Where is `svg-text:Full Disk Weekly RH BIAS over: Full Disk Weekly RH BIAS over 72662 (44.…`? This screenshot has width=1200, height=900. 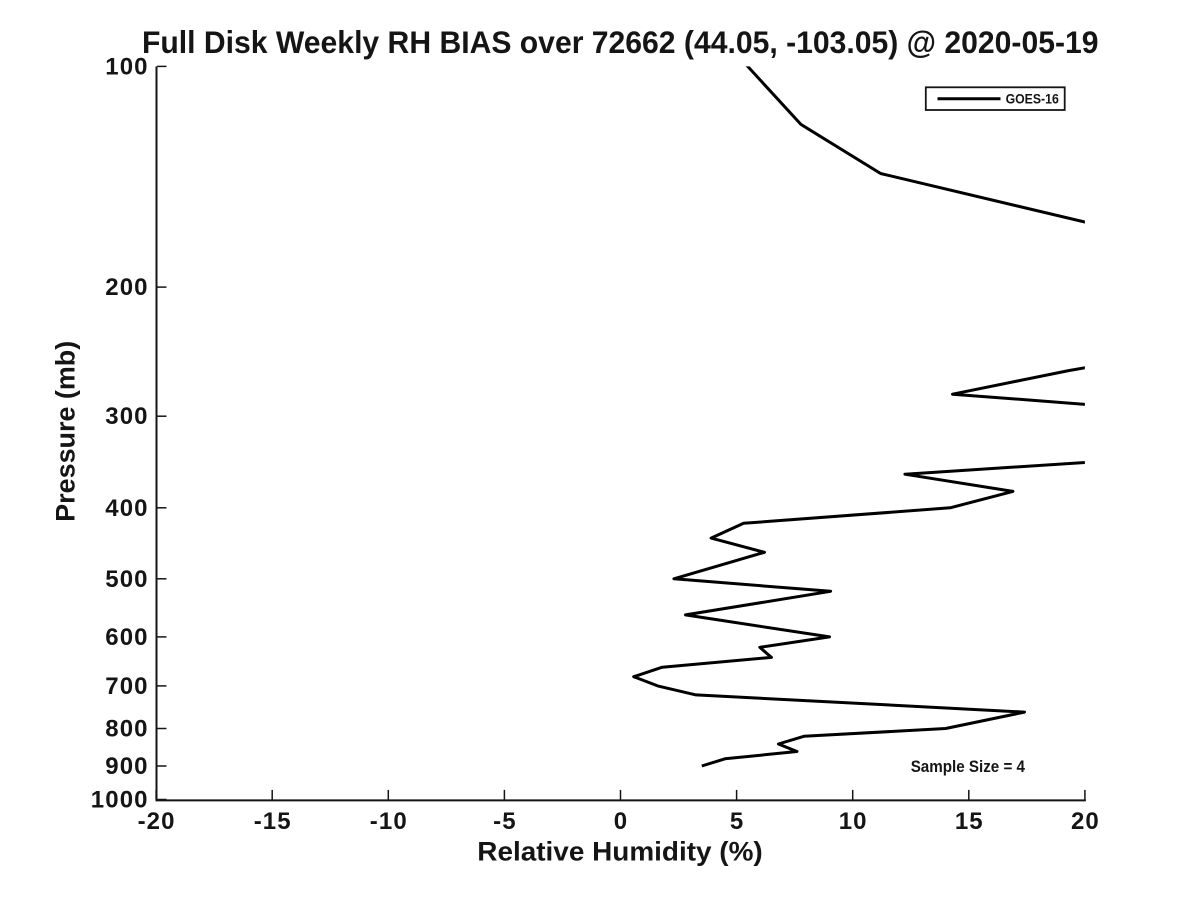
svg-text:Full Disk Weekly RH BIAS over: Full Disk Weekly RH BIAS over 72662 (44.… is located at coordinates (620, 42).